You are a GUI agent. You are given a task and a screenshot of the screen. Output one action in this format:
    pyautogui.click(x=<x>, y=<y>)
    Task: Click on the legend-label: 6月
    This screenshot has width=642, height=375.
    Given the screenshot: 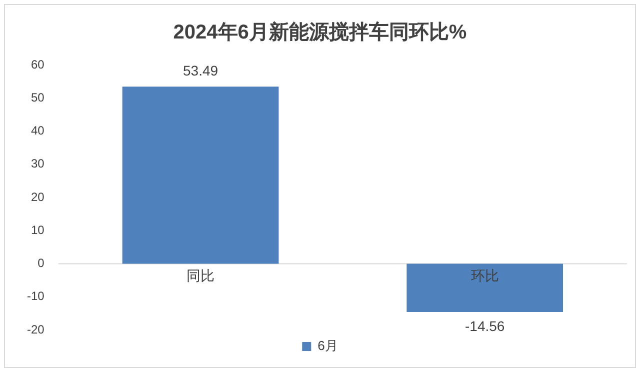 What is the action you would take?
    pyautogui.click(x=328, y=346)
    